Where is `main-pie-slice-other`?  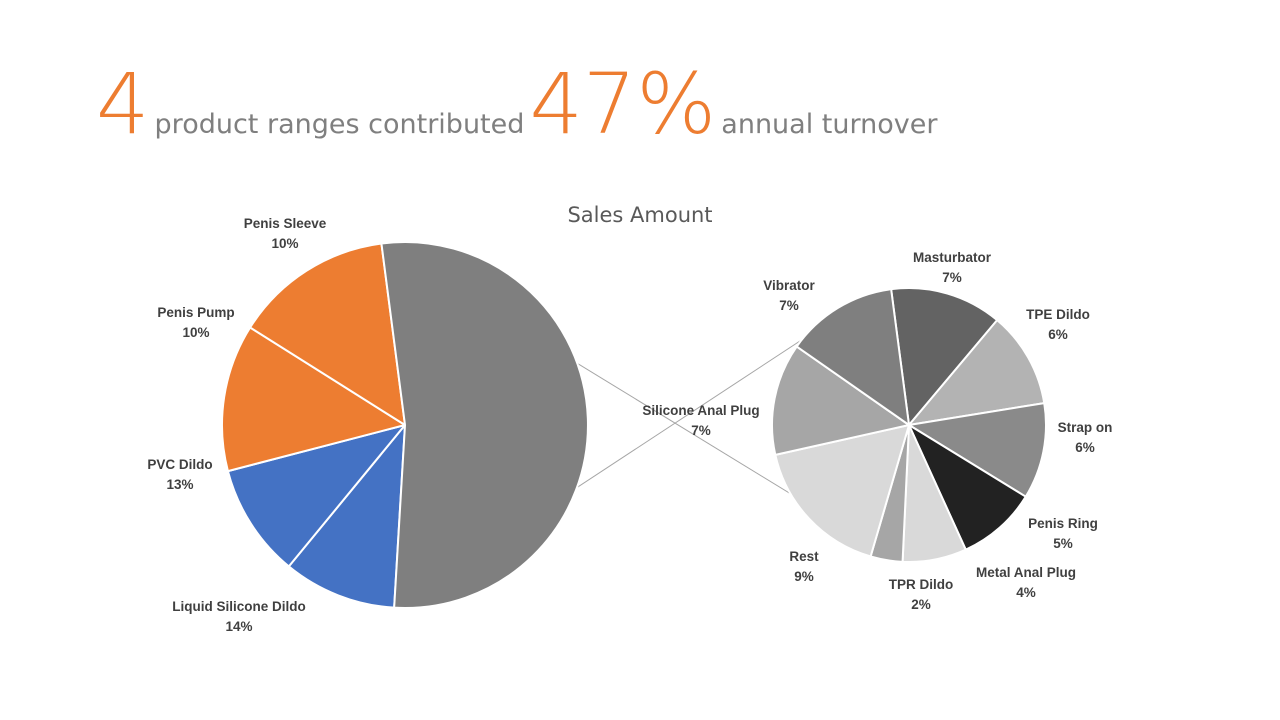 main-pie-slice-other is located at coordinates (484, 425).